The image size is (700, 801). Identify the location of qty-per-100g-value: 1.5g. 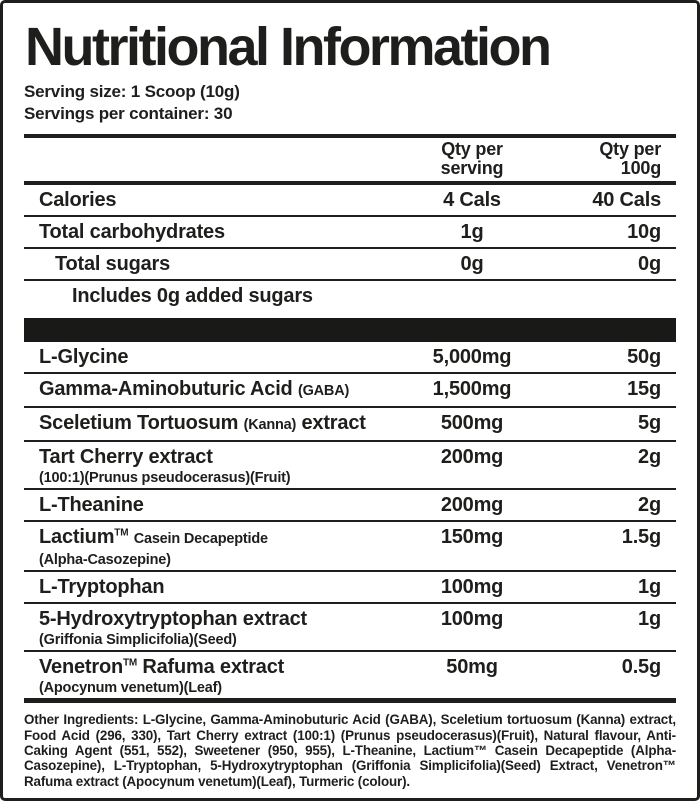
(641, 537).